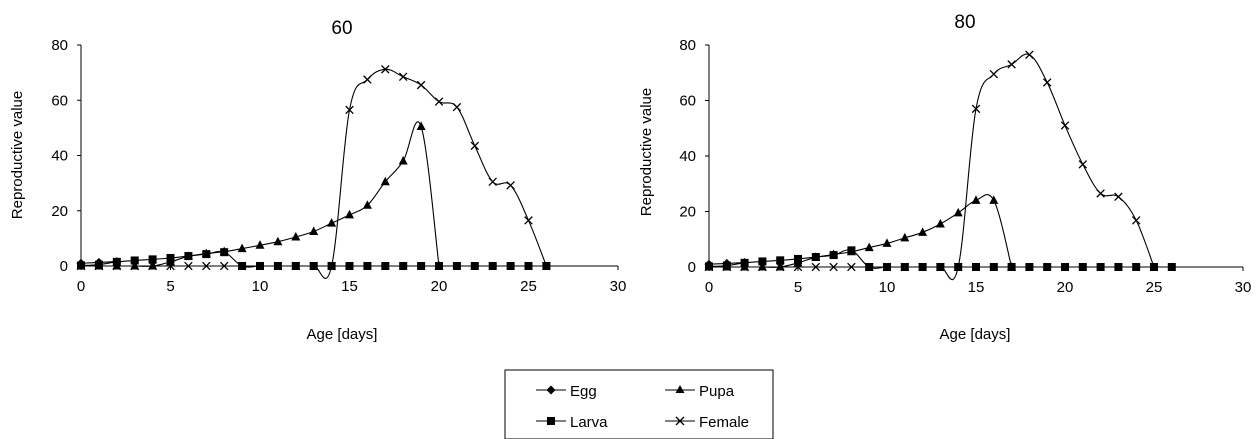 The height and width of the screenshot is (439, 1258). I want to click on x-tick-label: 5, so click(798, 287).